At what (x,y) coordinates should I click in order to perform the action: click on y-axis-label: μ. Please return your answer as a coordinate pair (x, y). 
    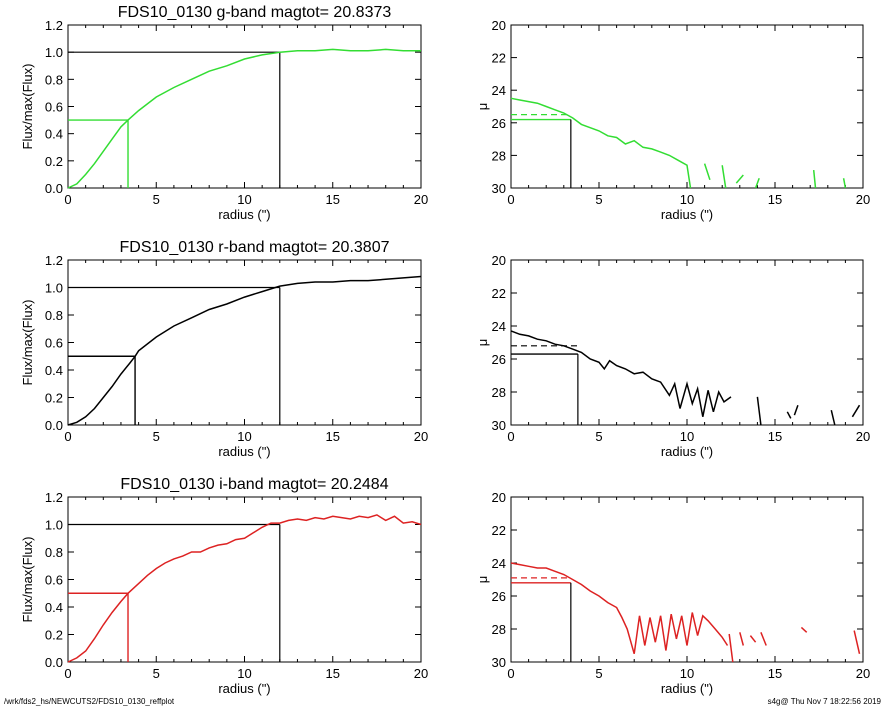
    Looking at the image, I should click on (482, 107).